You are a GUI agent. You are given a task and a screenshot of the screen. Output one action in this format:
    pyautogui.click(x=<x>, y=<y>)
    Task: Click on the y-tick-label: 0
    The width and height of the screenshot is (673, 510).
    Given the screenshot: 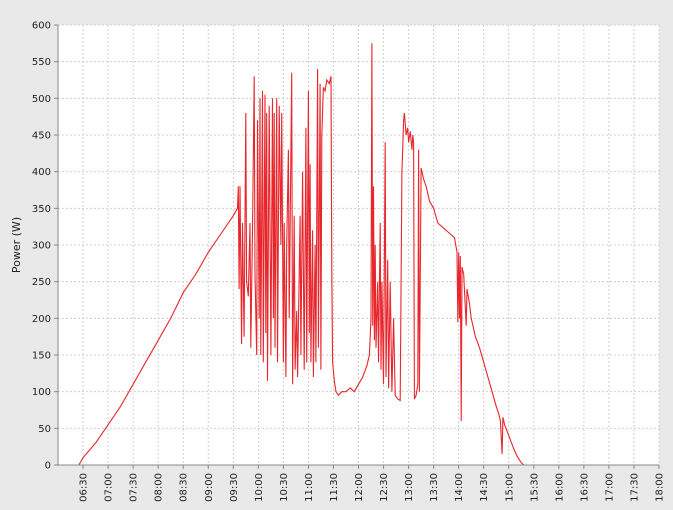 What is the action you would take?
    pyautogui.click(x=48, y=466)
    